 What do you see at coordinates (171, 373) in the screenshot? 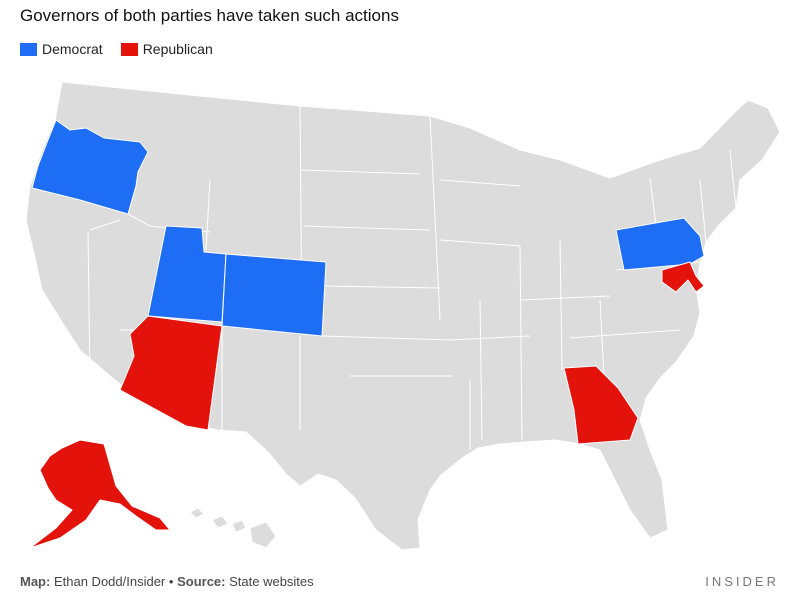
I see `state-arizona` at bounding box center [171, 373].